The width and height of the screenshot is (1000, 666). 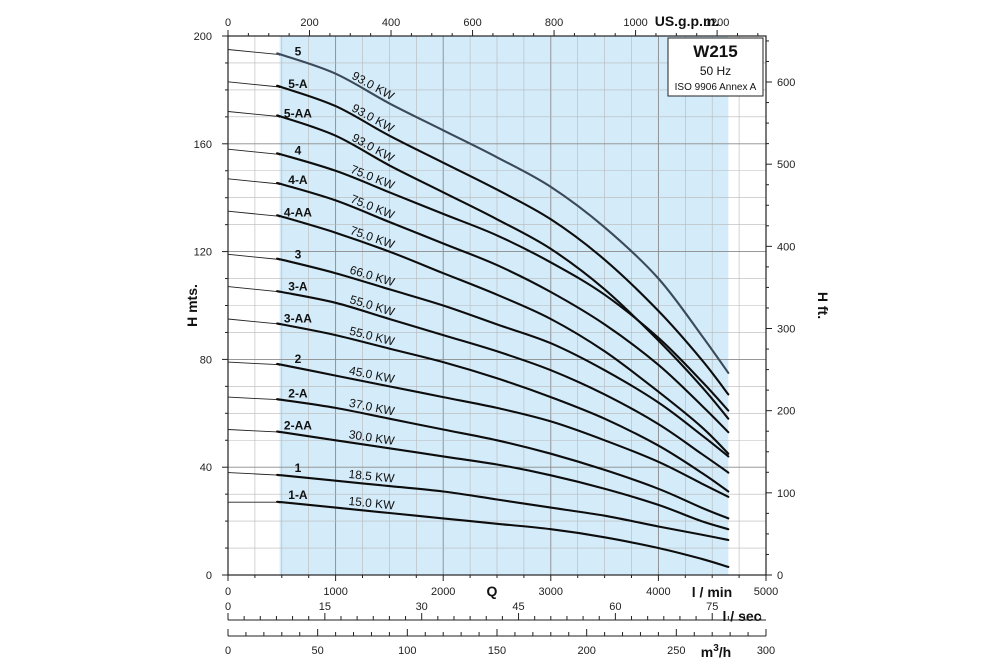 I want to click on curve-label-3: 3, so click(x=298, y=255).